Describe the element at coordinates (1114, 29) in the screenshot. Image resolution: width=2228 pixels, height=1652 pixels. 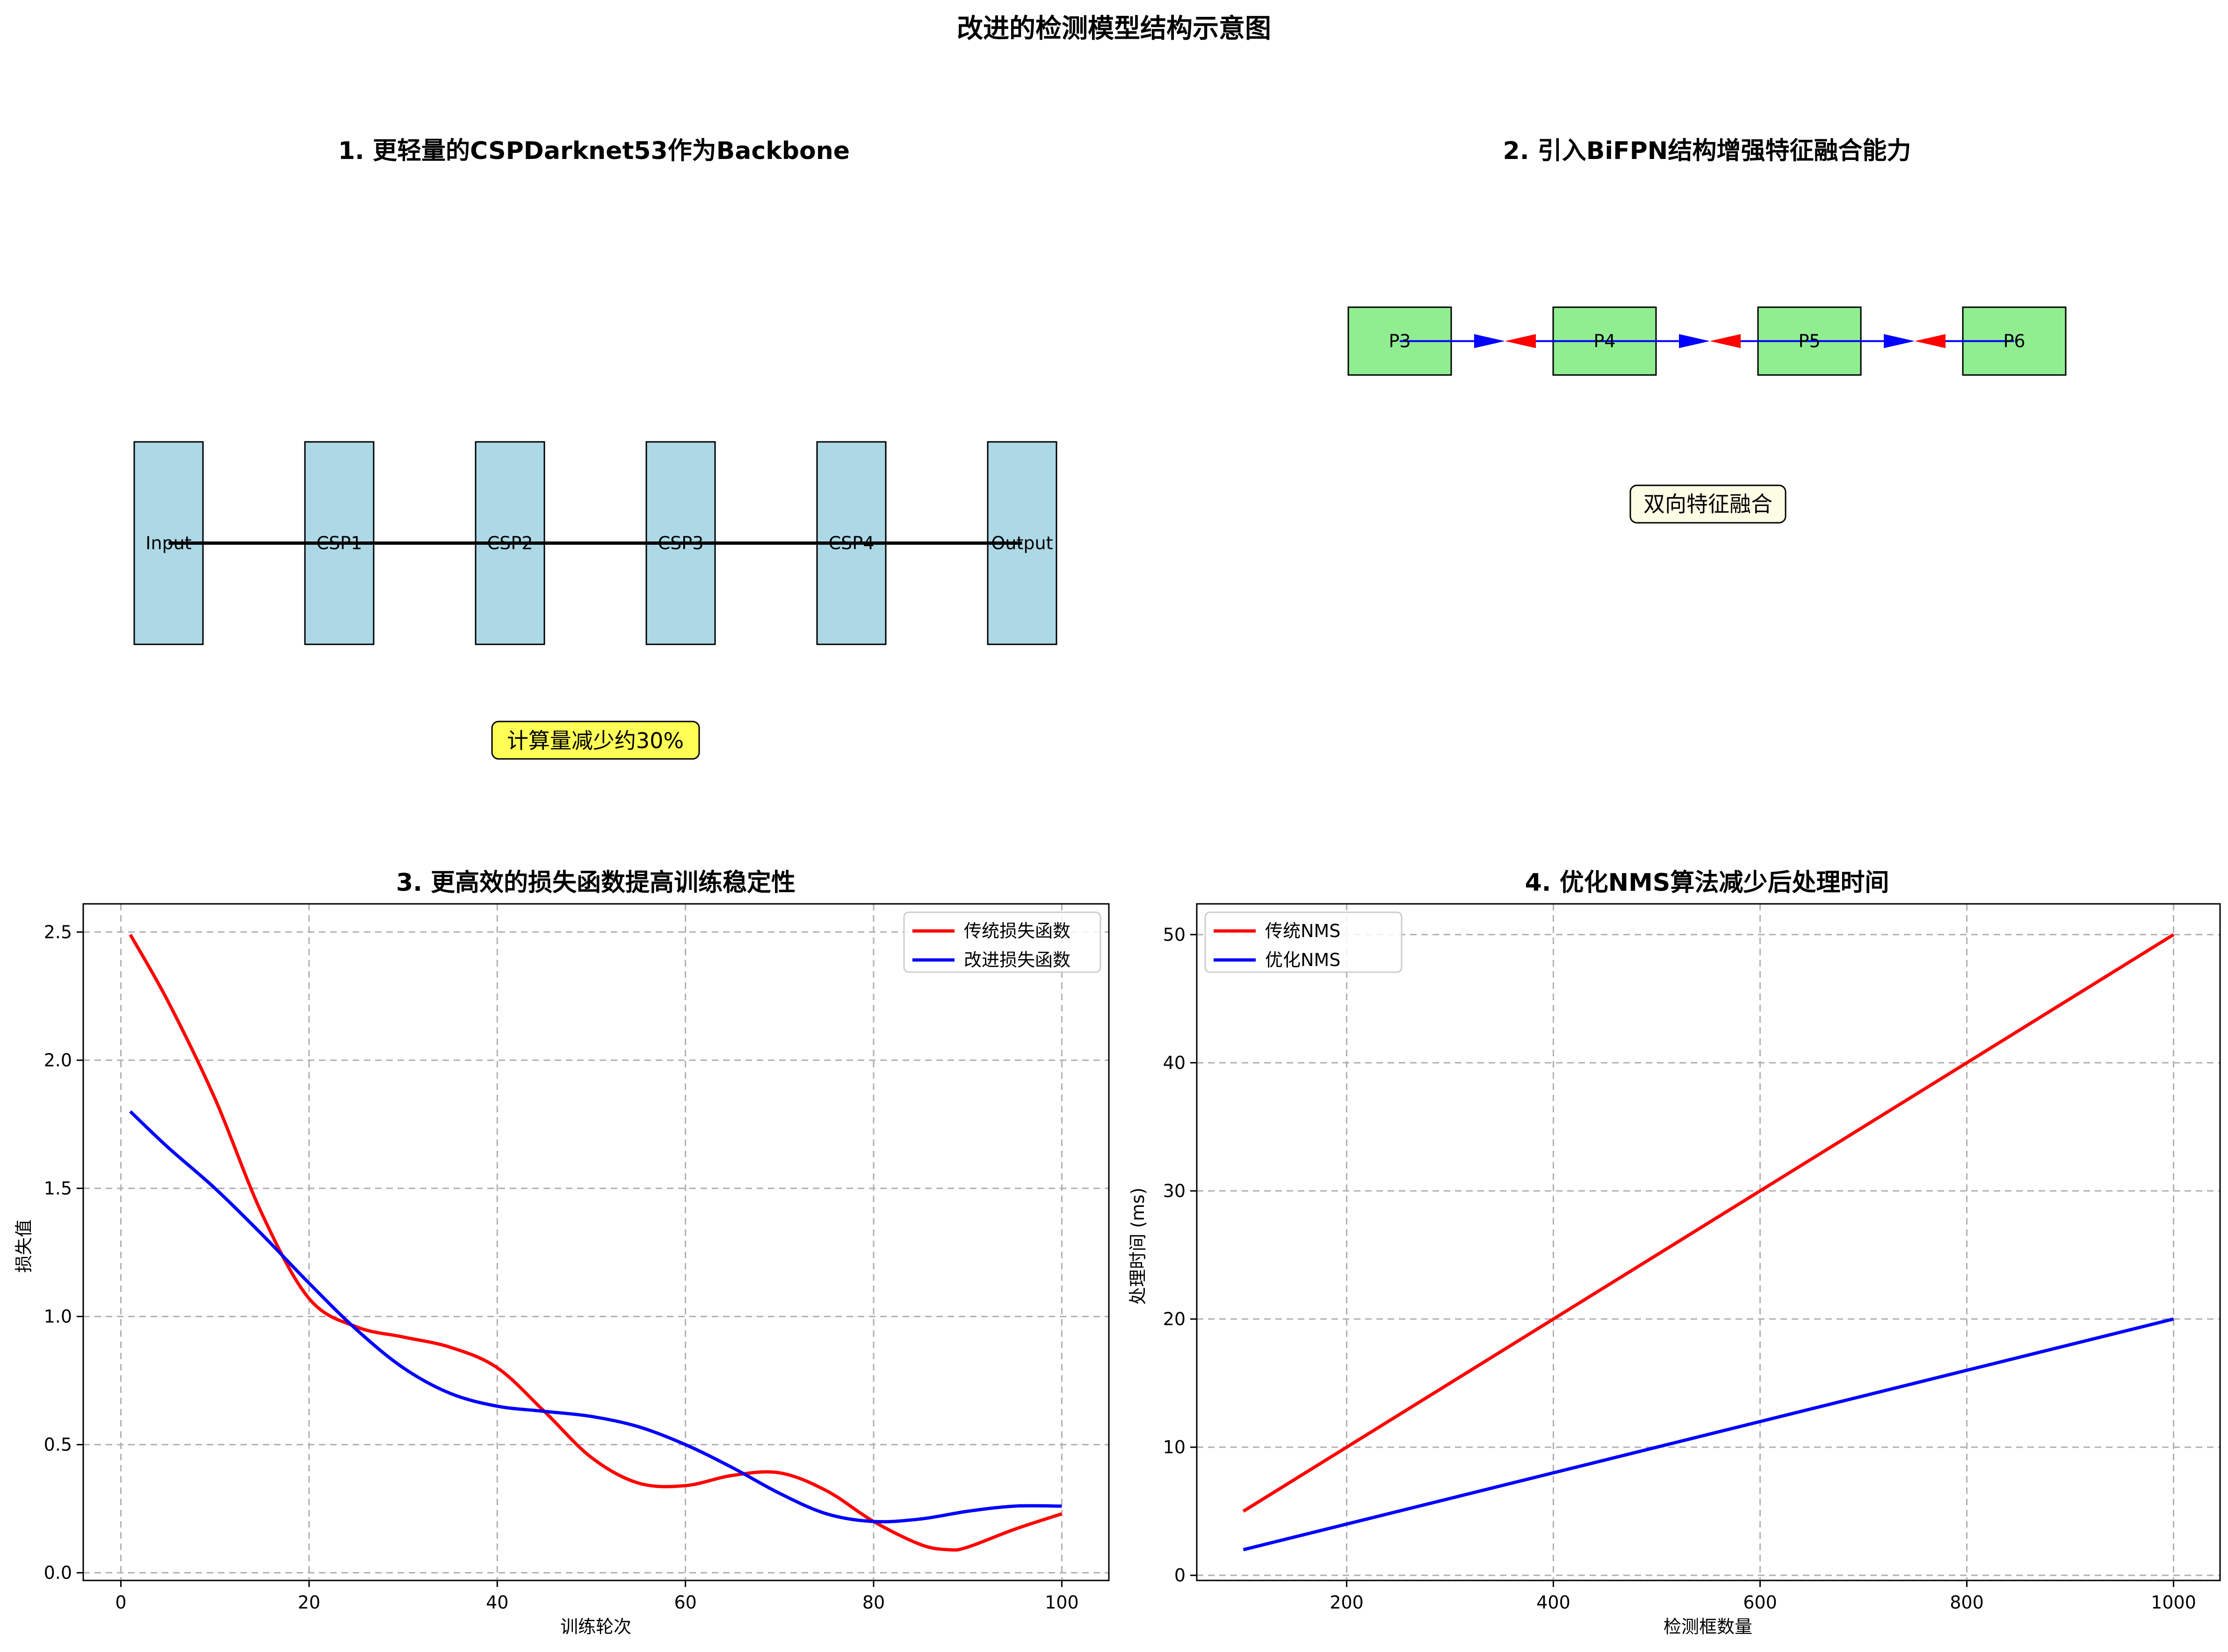
I see `figure-title: 改进的检测模型结构示意图` at that location.